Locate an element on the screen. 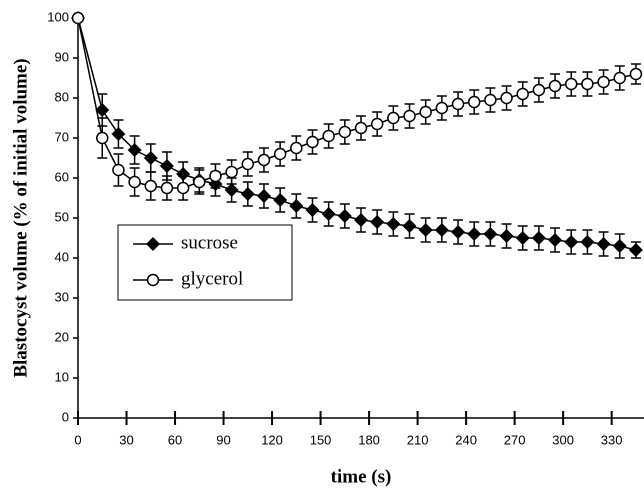  x-tick-label: 150 is located at coordinates (321, 439).